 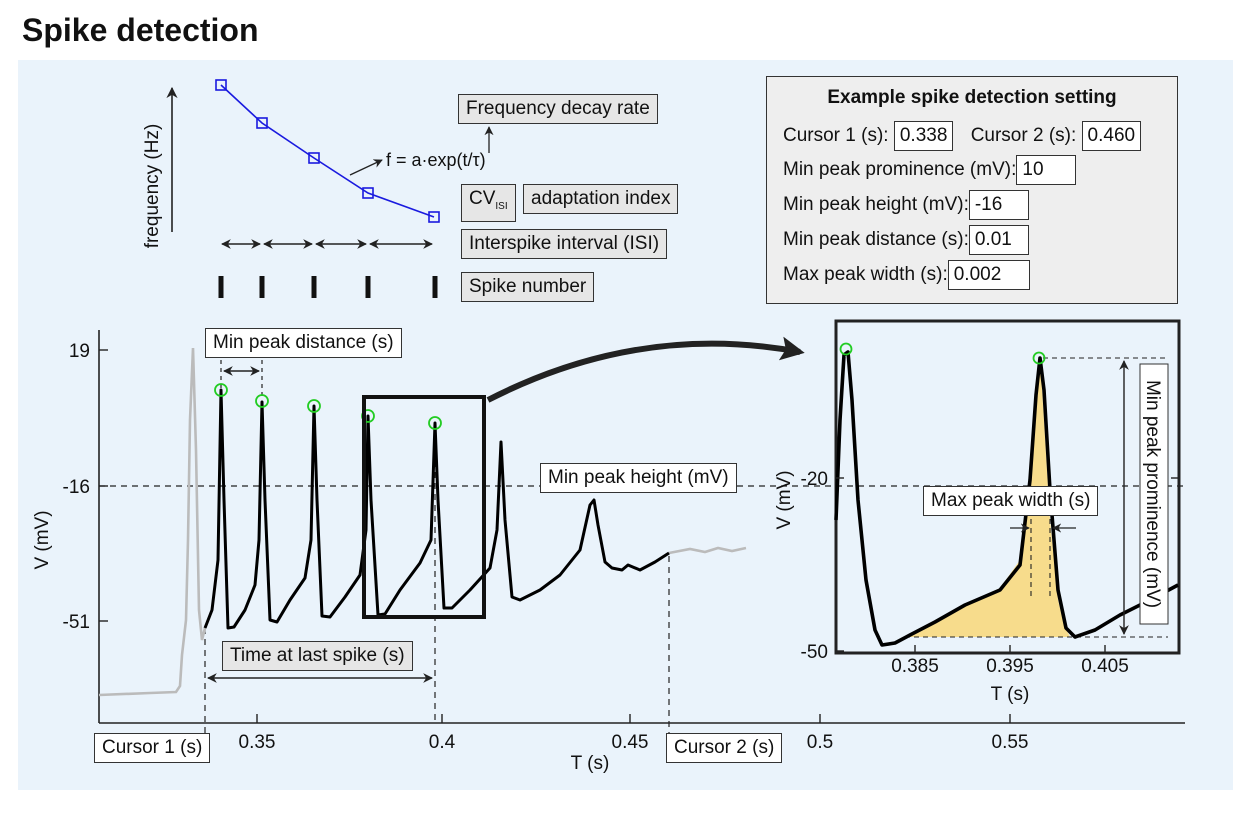 I want to click on prominence-row: Min peak prominence (mV): 10, so click(x=930, y=170).